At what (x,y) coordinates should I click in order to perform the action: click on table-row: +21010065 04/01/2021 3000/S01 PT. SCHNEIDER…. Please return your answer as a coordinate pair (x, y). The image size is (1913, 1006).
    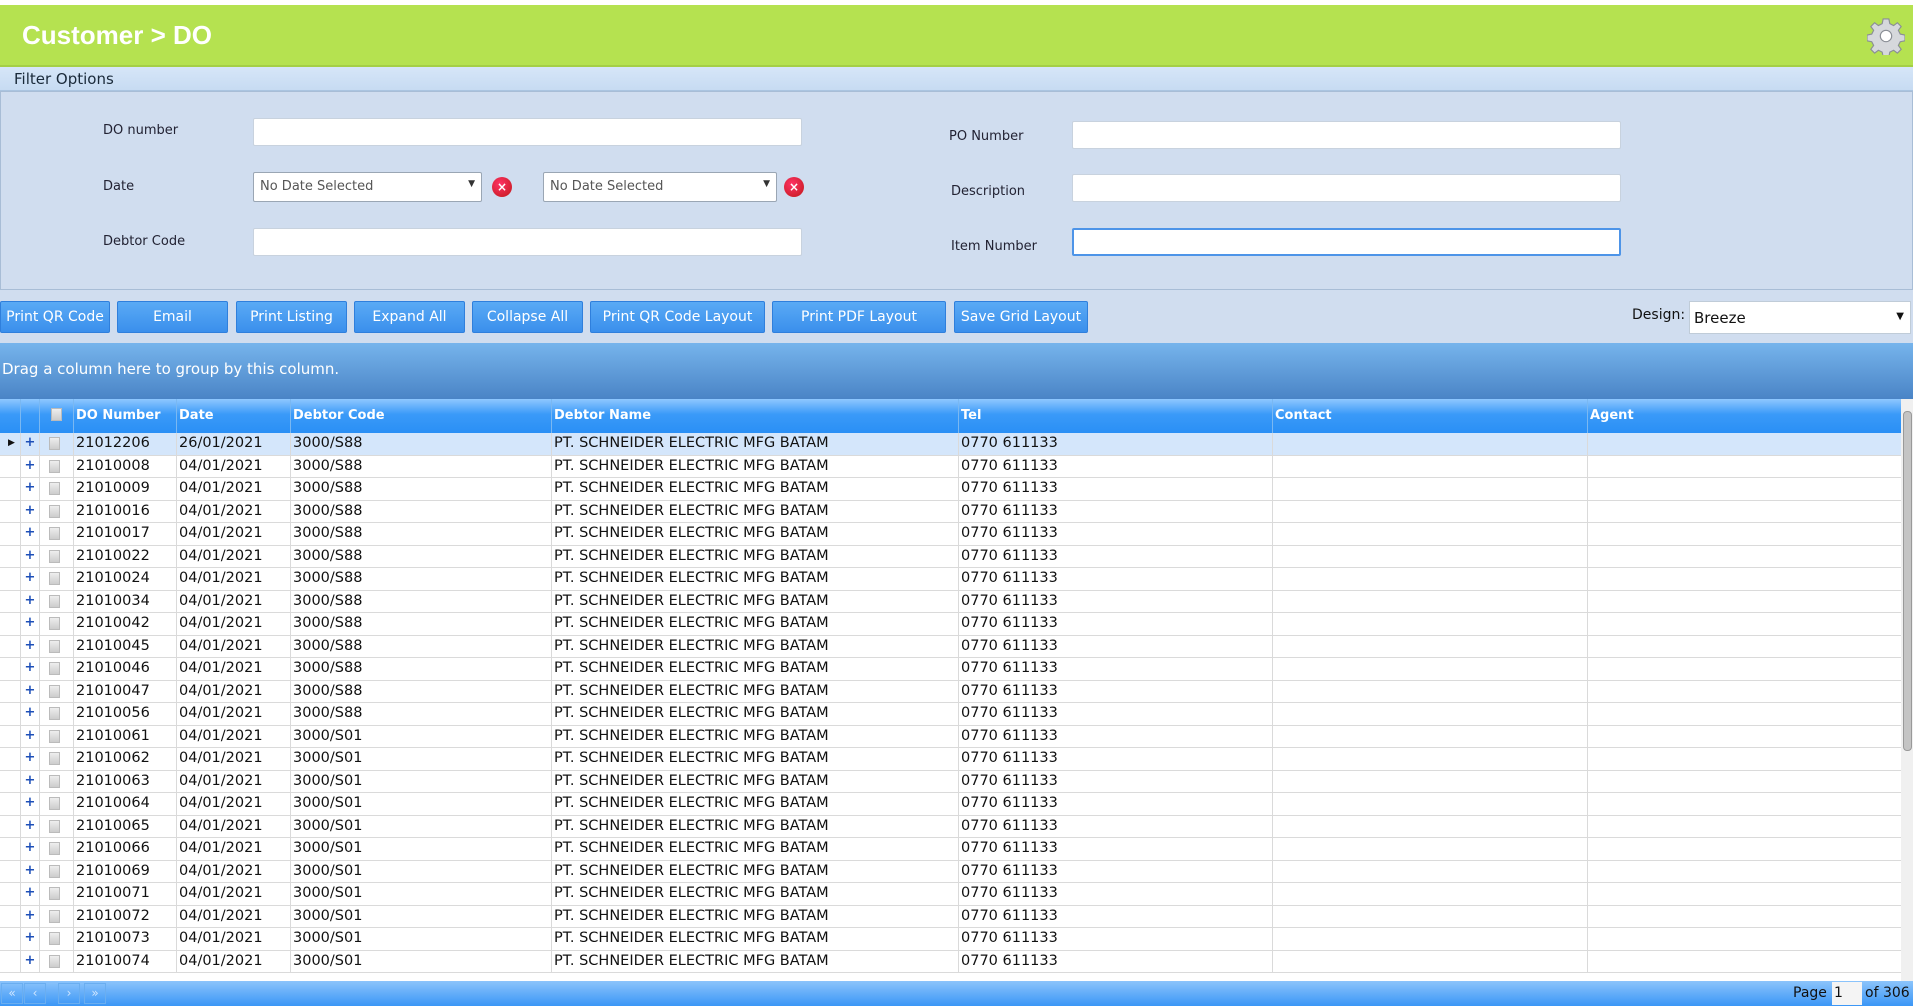
    Looking at the image, I should click on (950, 826).